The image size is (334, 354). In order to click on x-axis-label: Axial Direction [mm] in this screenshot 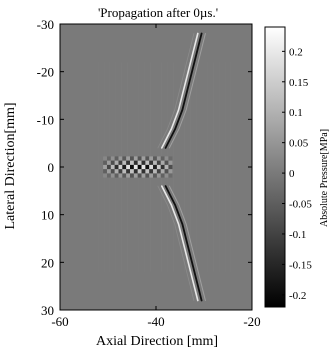, I will do `click(157, 341)`.